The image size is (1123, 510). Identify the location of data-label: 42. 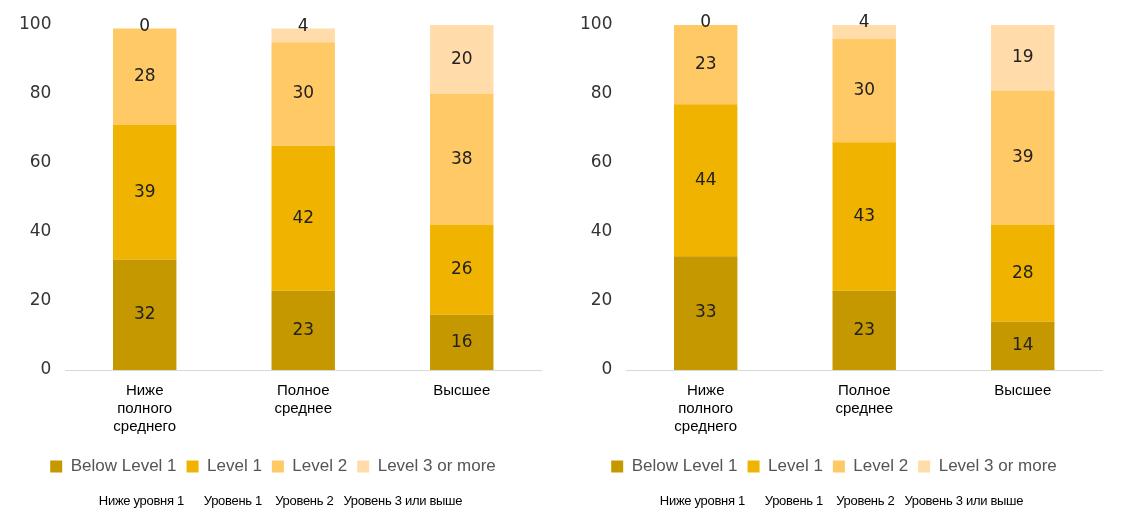
(303, 216).